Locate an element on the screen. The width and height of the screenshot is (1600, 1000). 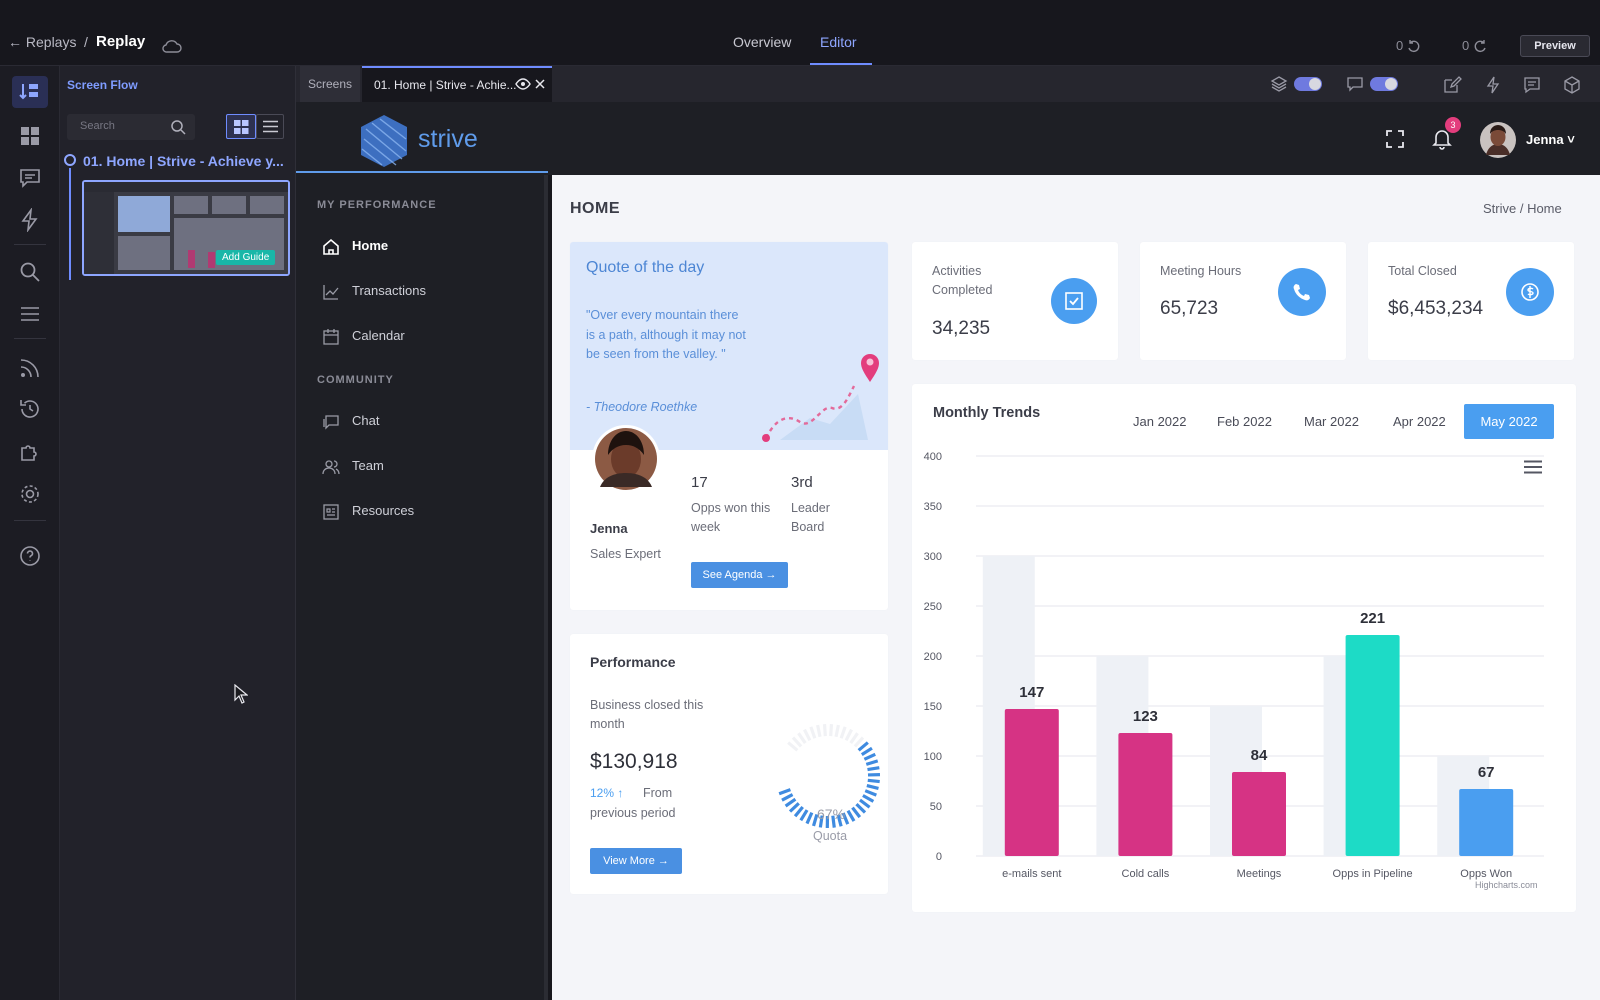
nav-item-chat: Chat is located at coordinates (432, 422).